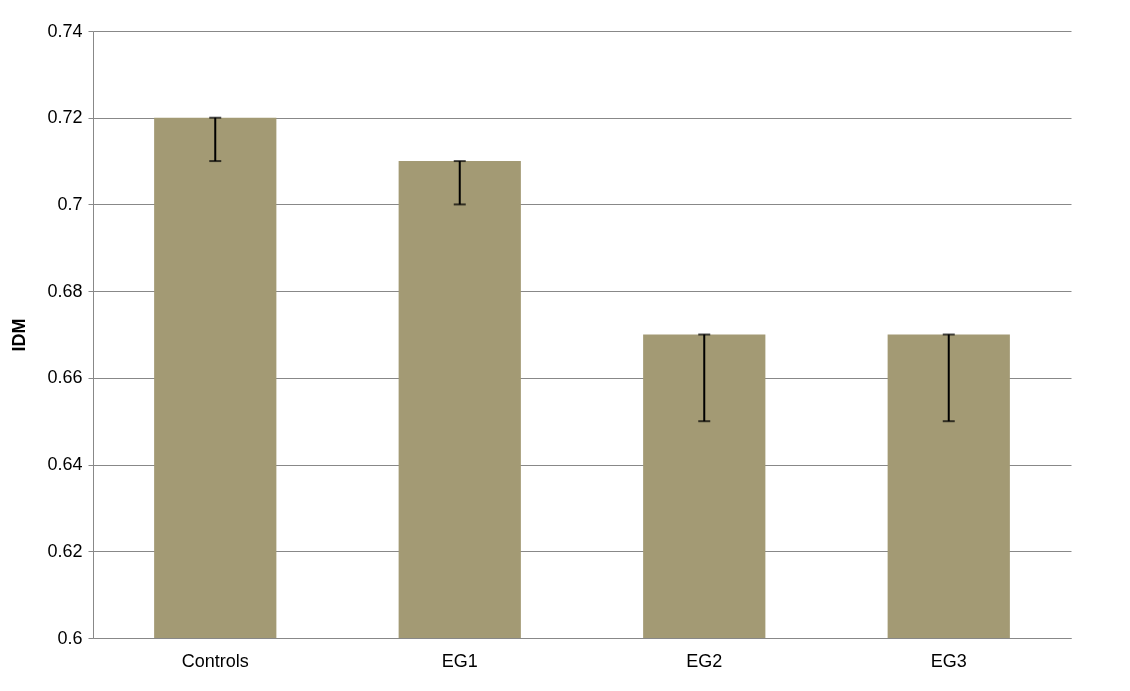 The width and height of the screenshot is (1130, 691). What do you see at coordinates (704, 660) in the screenshot?
I see `x-tick-label: EG2` at bounding box center [704, 660].